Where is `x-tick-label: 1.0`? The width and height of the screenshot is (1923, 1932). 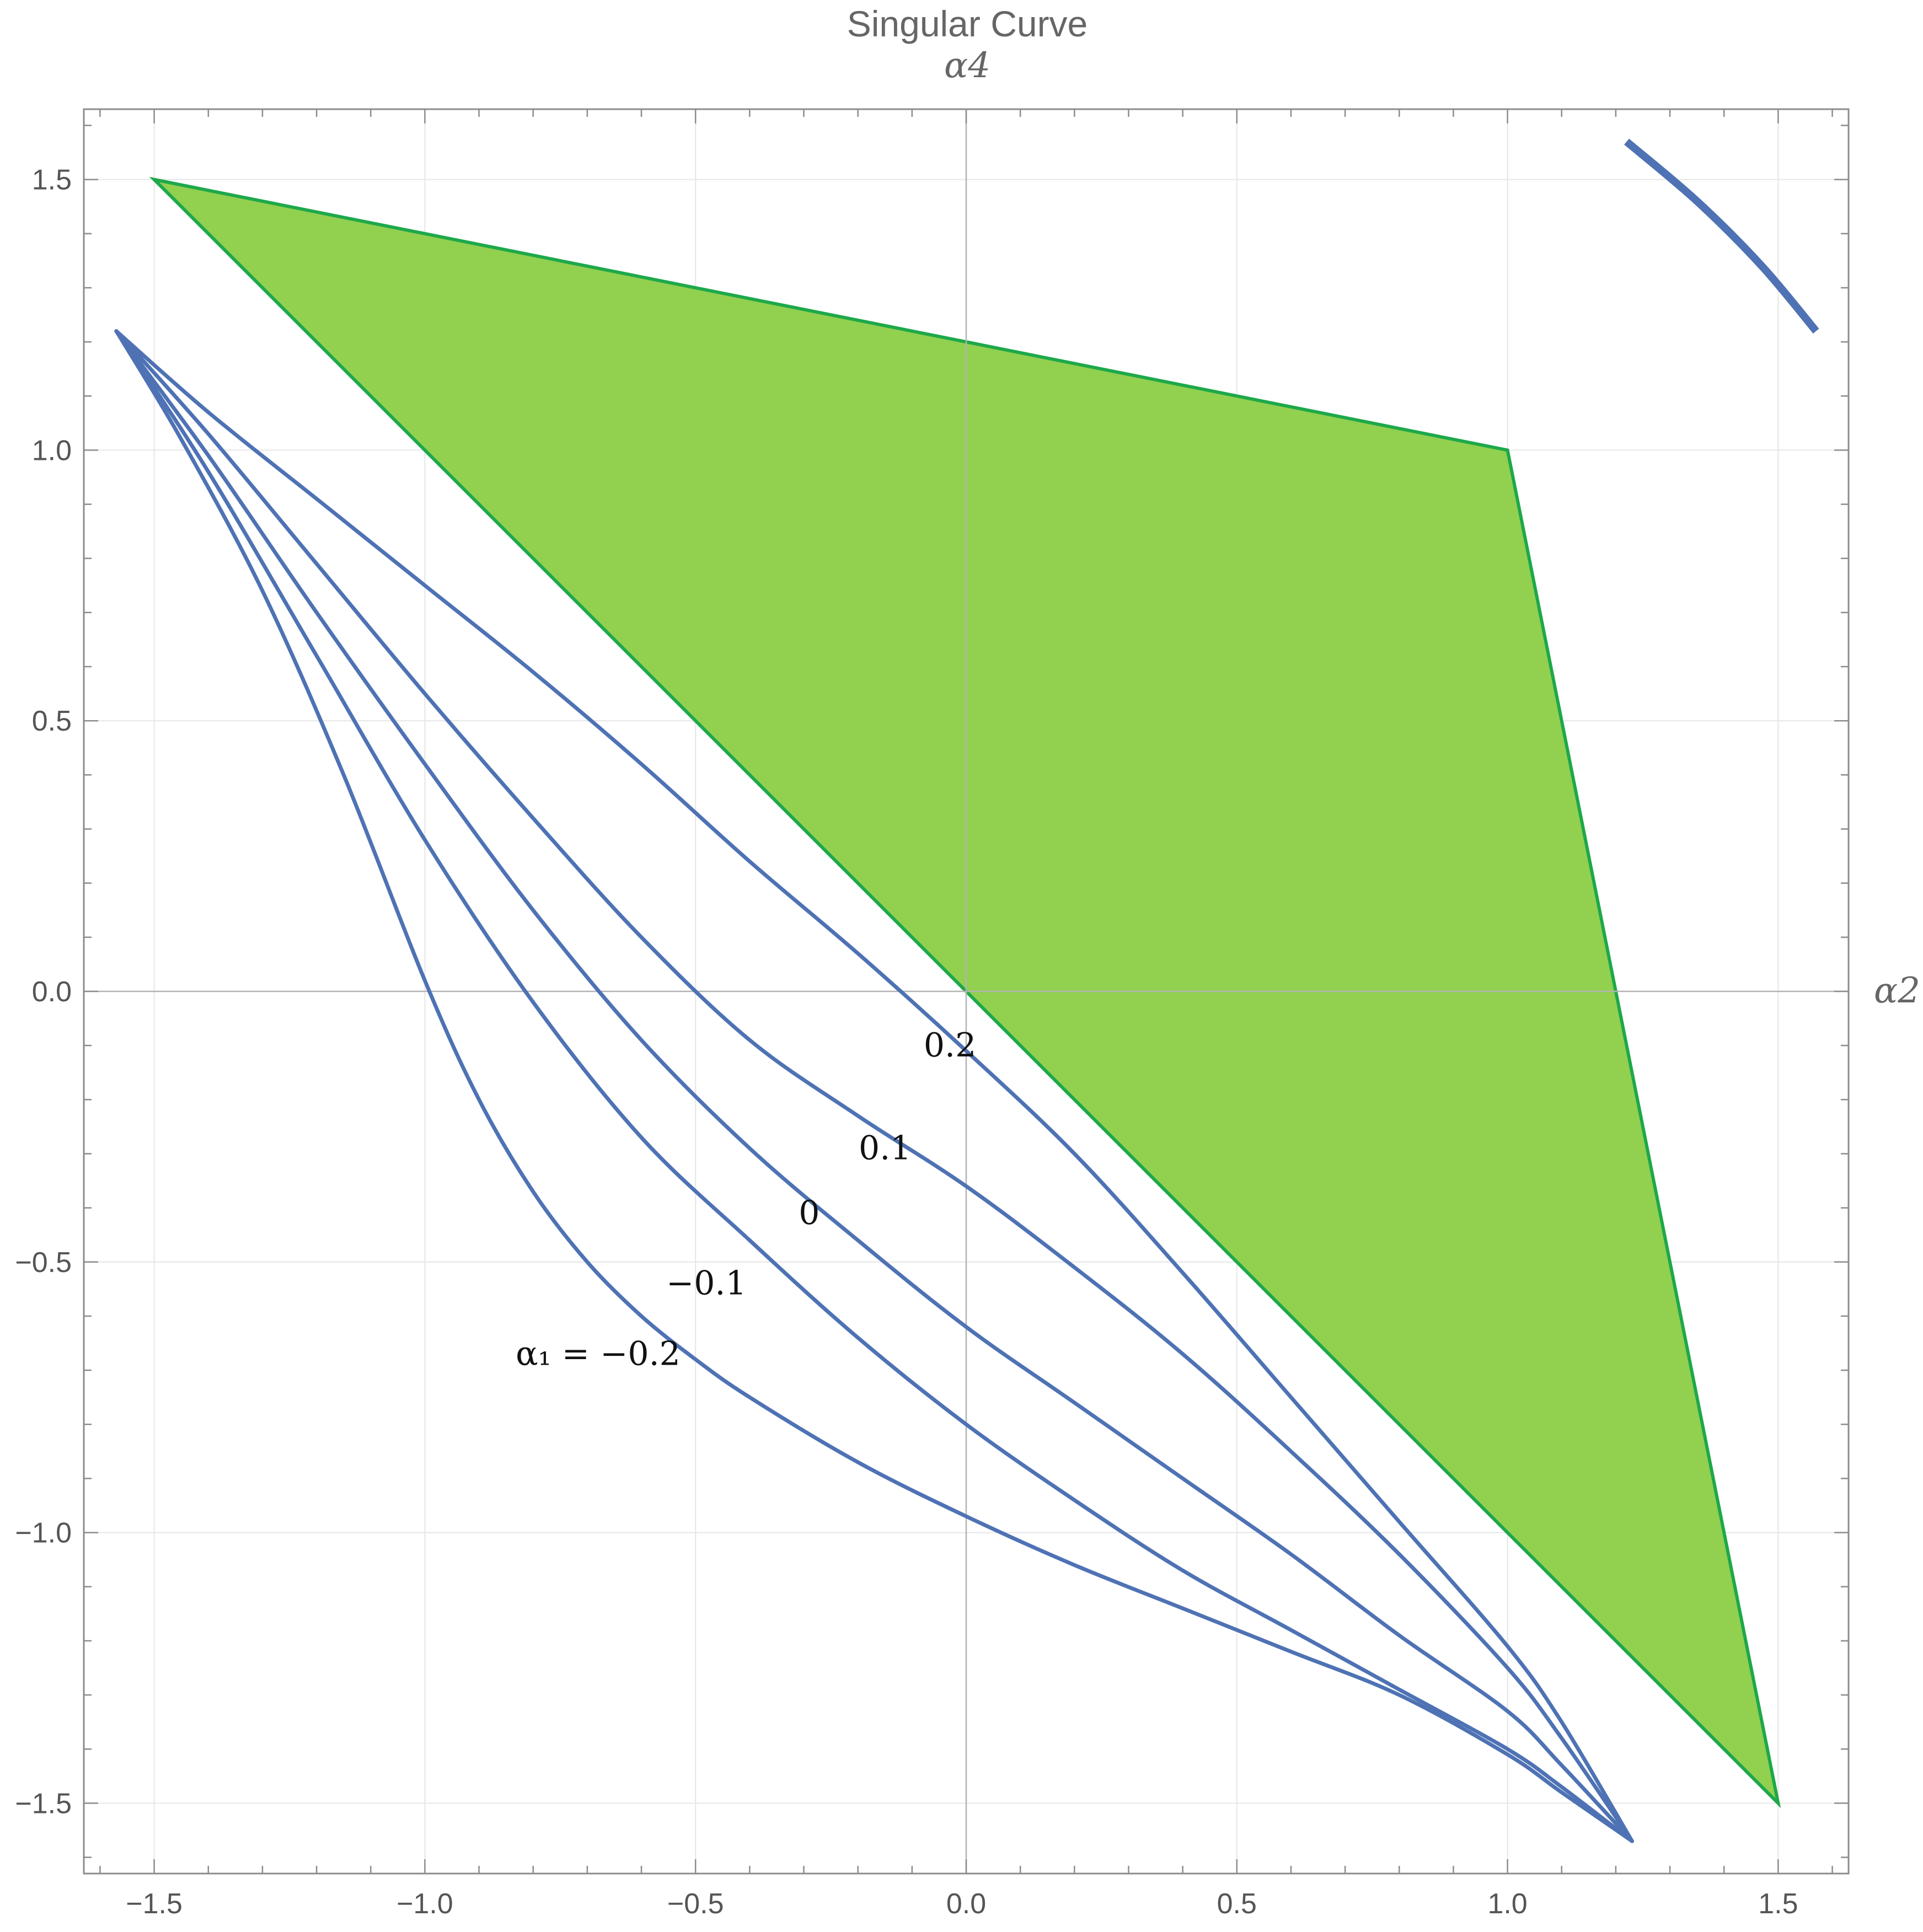 x-tick-label: 1.0 is located at coordinates (1507, 1904).